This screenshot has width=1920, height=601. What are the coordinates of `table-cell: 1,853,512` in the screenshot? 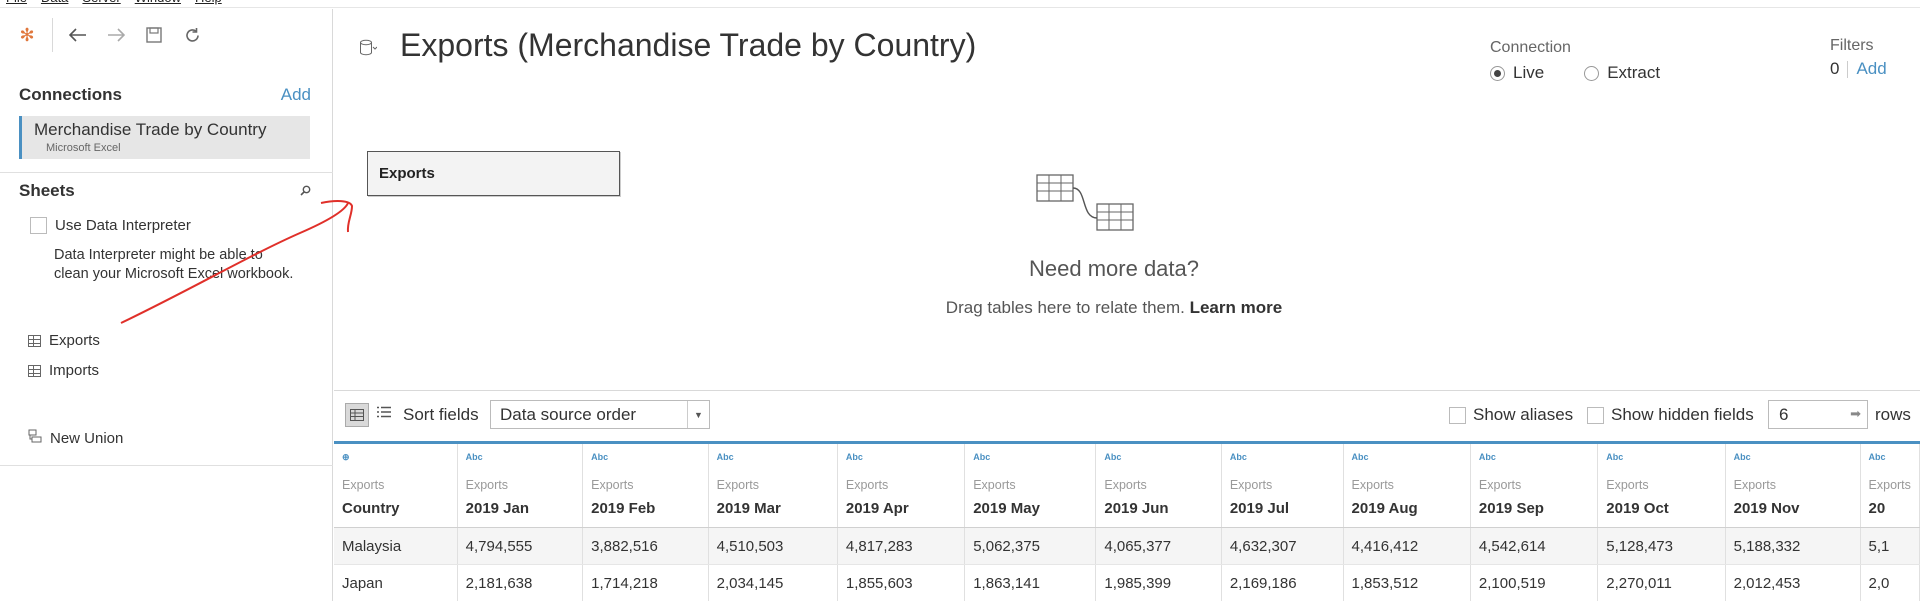 It's located at (1407, 582).